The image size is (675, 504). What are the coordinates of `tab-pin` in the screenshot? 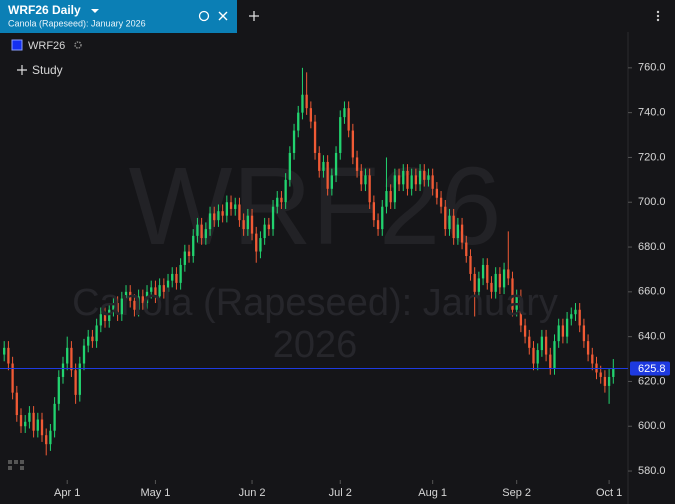 It's located at (204, 16).